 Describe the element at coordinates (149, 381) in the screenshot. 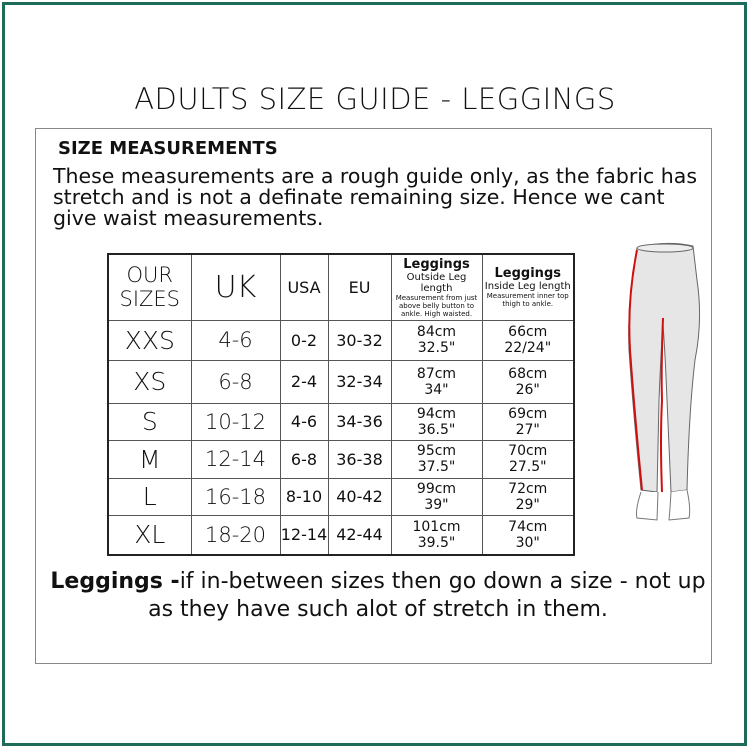

I see `size-cell: XS` at that location.